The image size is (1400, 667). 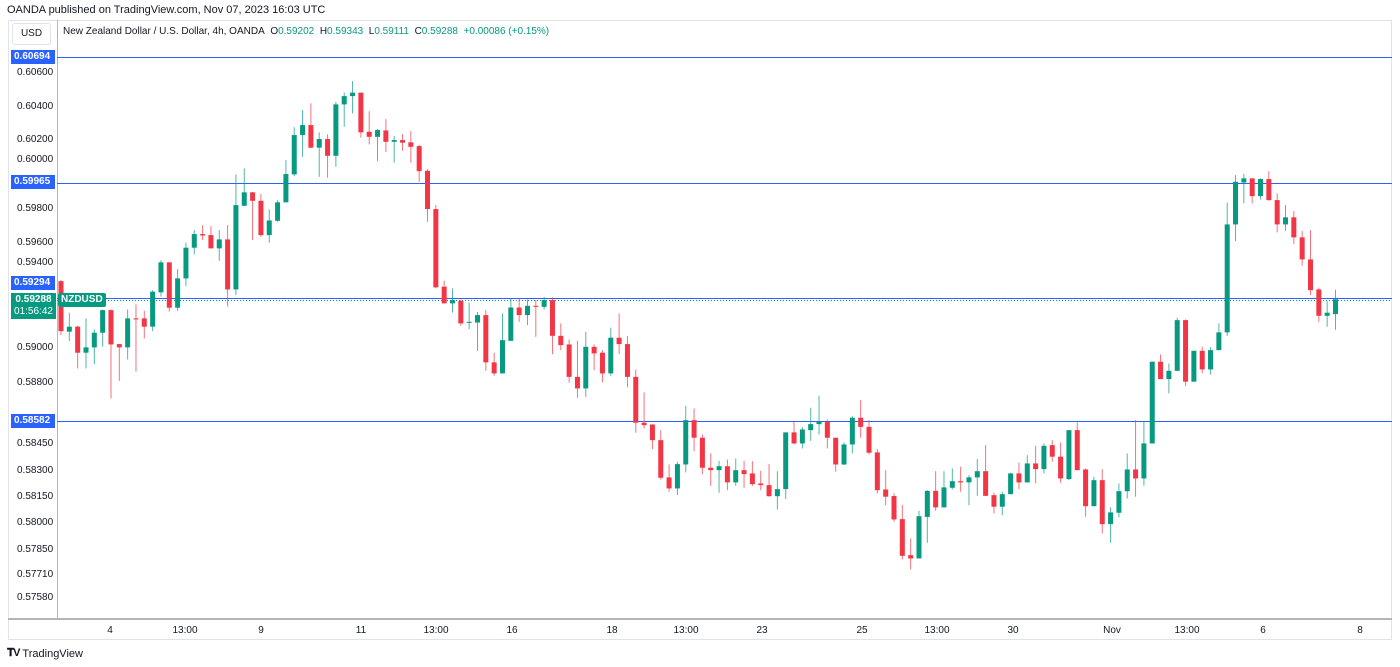 I want to click on price-axis, so click(x=33, y=319).